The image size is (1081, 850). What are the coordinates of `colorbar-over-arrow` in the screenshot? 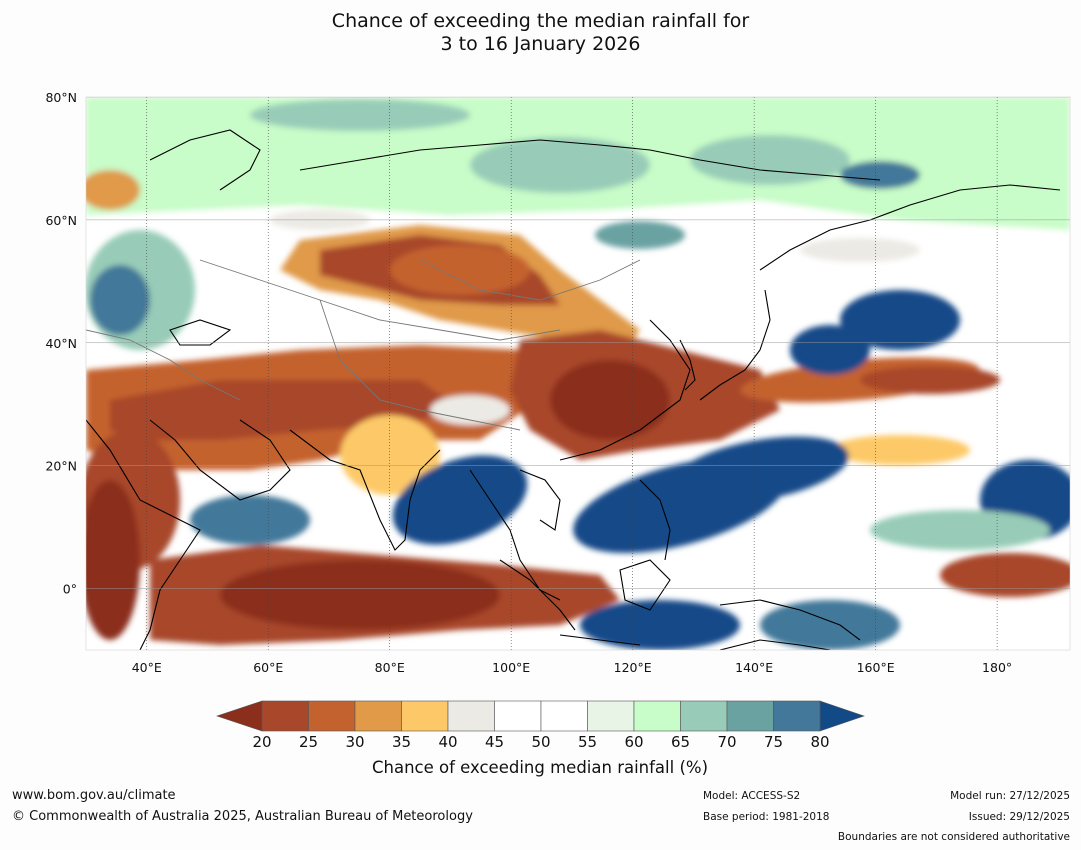 It's located at (842, 716).